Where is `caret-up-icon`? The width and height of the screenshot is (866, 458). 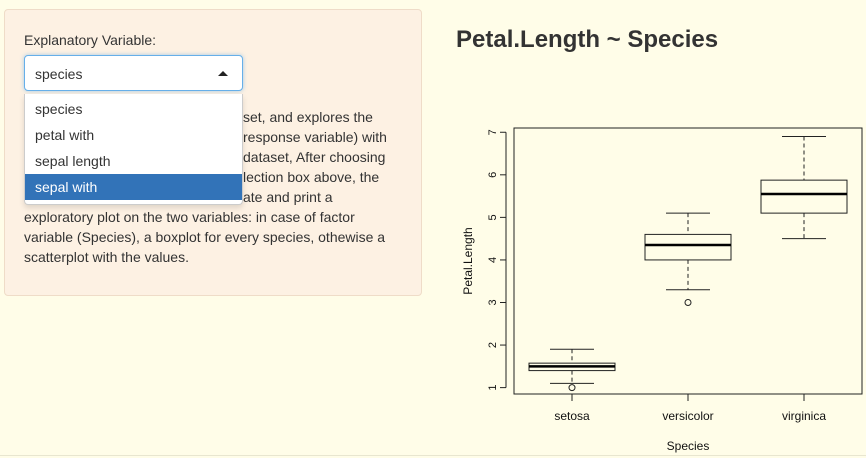 caret-up-icon is located at coordinates (223, 73).